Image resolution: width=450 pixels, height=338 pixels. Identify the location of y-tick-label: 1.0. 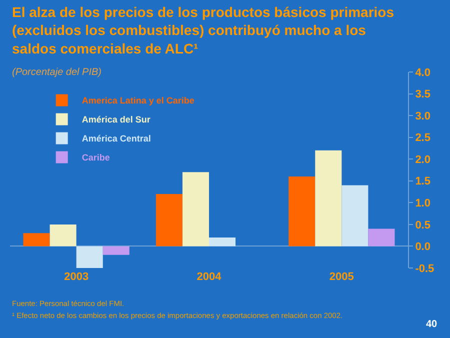
(422, 204).